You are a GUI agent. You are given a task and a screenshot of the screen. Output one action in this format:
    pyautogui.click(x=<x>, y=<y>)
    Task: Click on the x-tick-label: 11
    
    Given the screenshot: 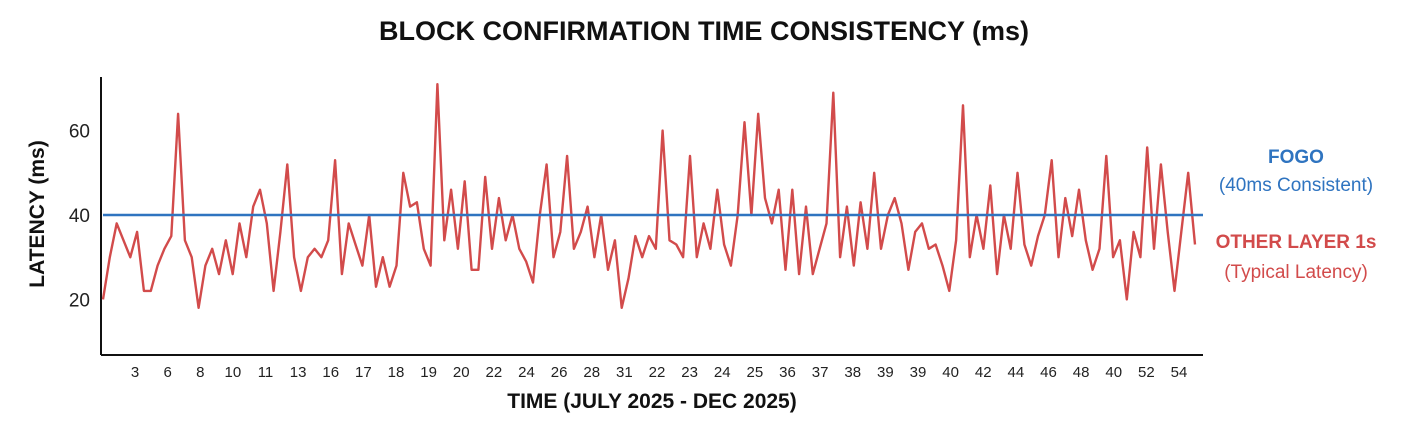 What is the action you would take?
    pyautogui.click(x=266, y=372)
    